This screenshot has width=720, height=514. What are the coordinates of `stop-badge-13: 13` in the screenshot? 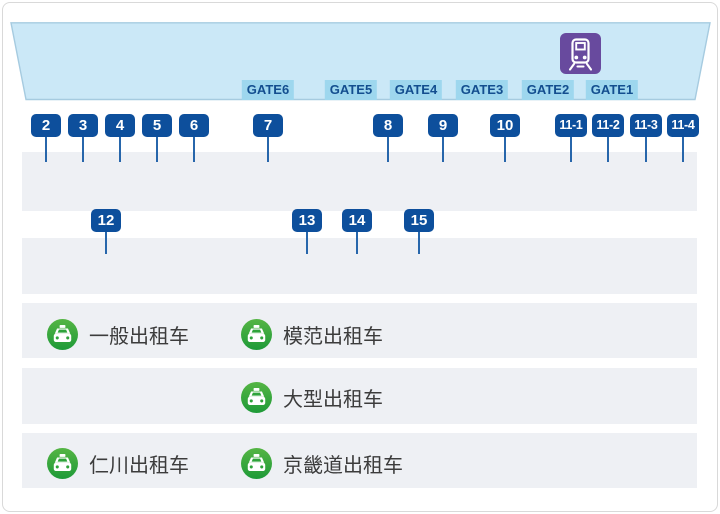 It's located at (307, 220).